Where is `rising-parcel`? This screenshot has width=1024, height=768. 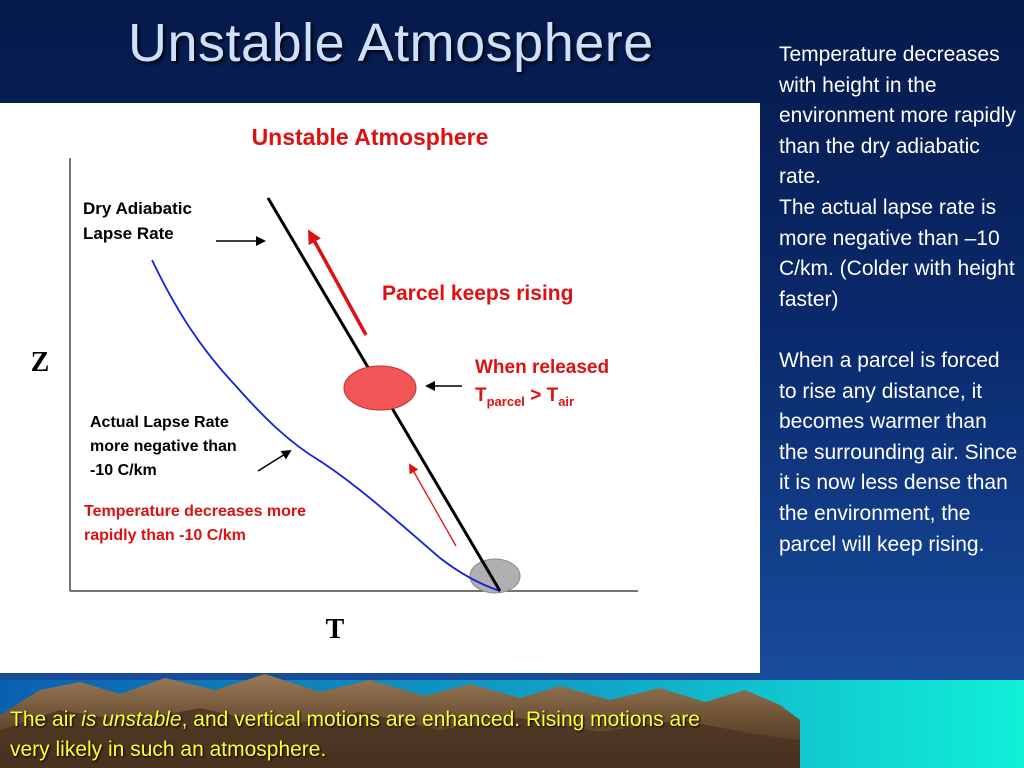
rising-parcel is located at coordinates (380, 388).